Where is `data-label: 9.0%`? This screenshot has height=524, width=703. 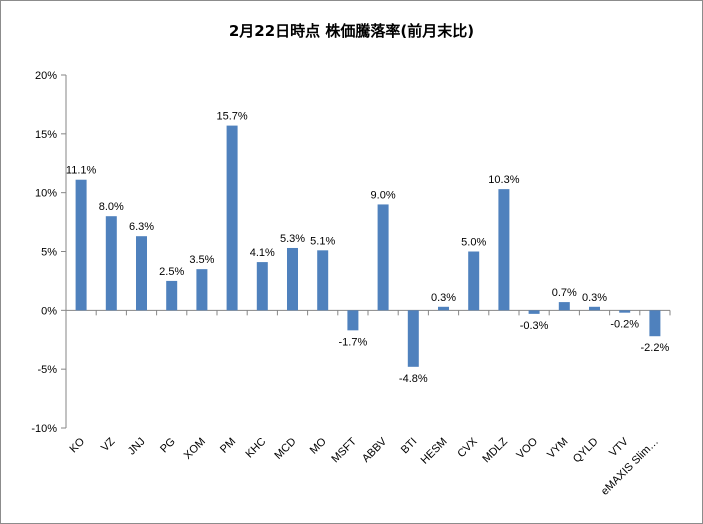
data-label: 9.0% is located at coordinates (383, 195).